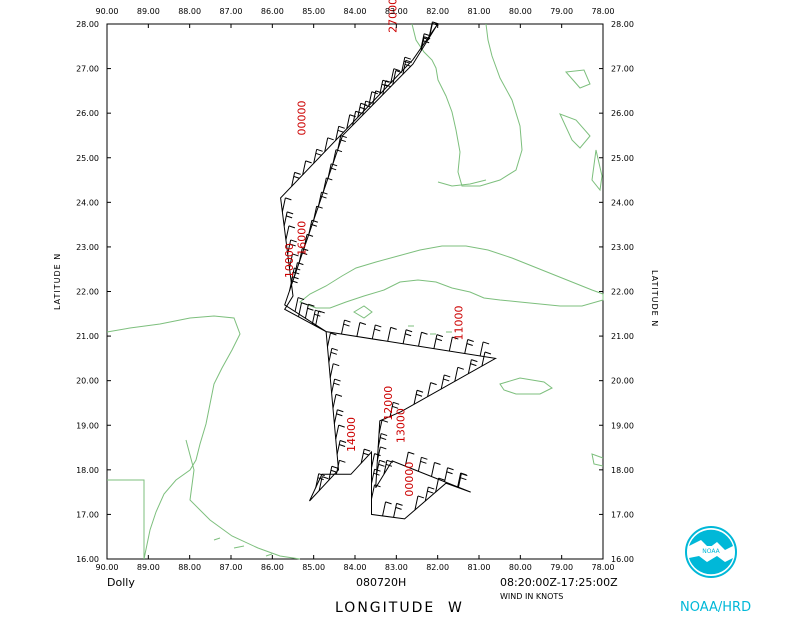  What do you see at coordinates (462, 183) in the screenshot?
I see `florida-keys-coastline` at bounding box center [462, 183].